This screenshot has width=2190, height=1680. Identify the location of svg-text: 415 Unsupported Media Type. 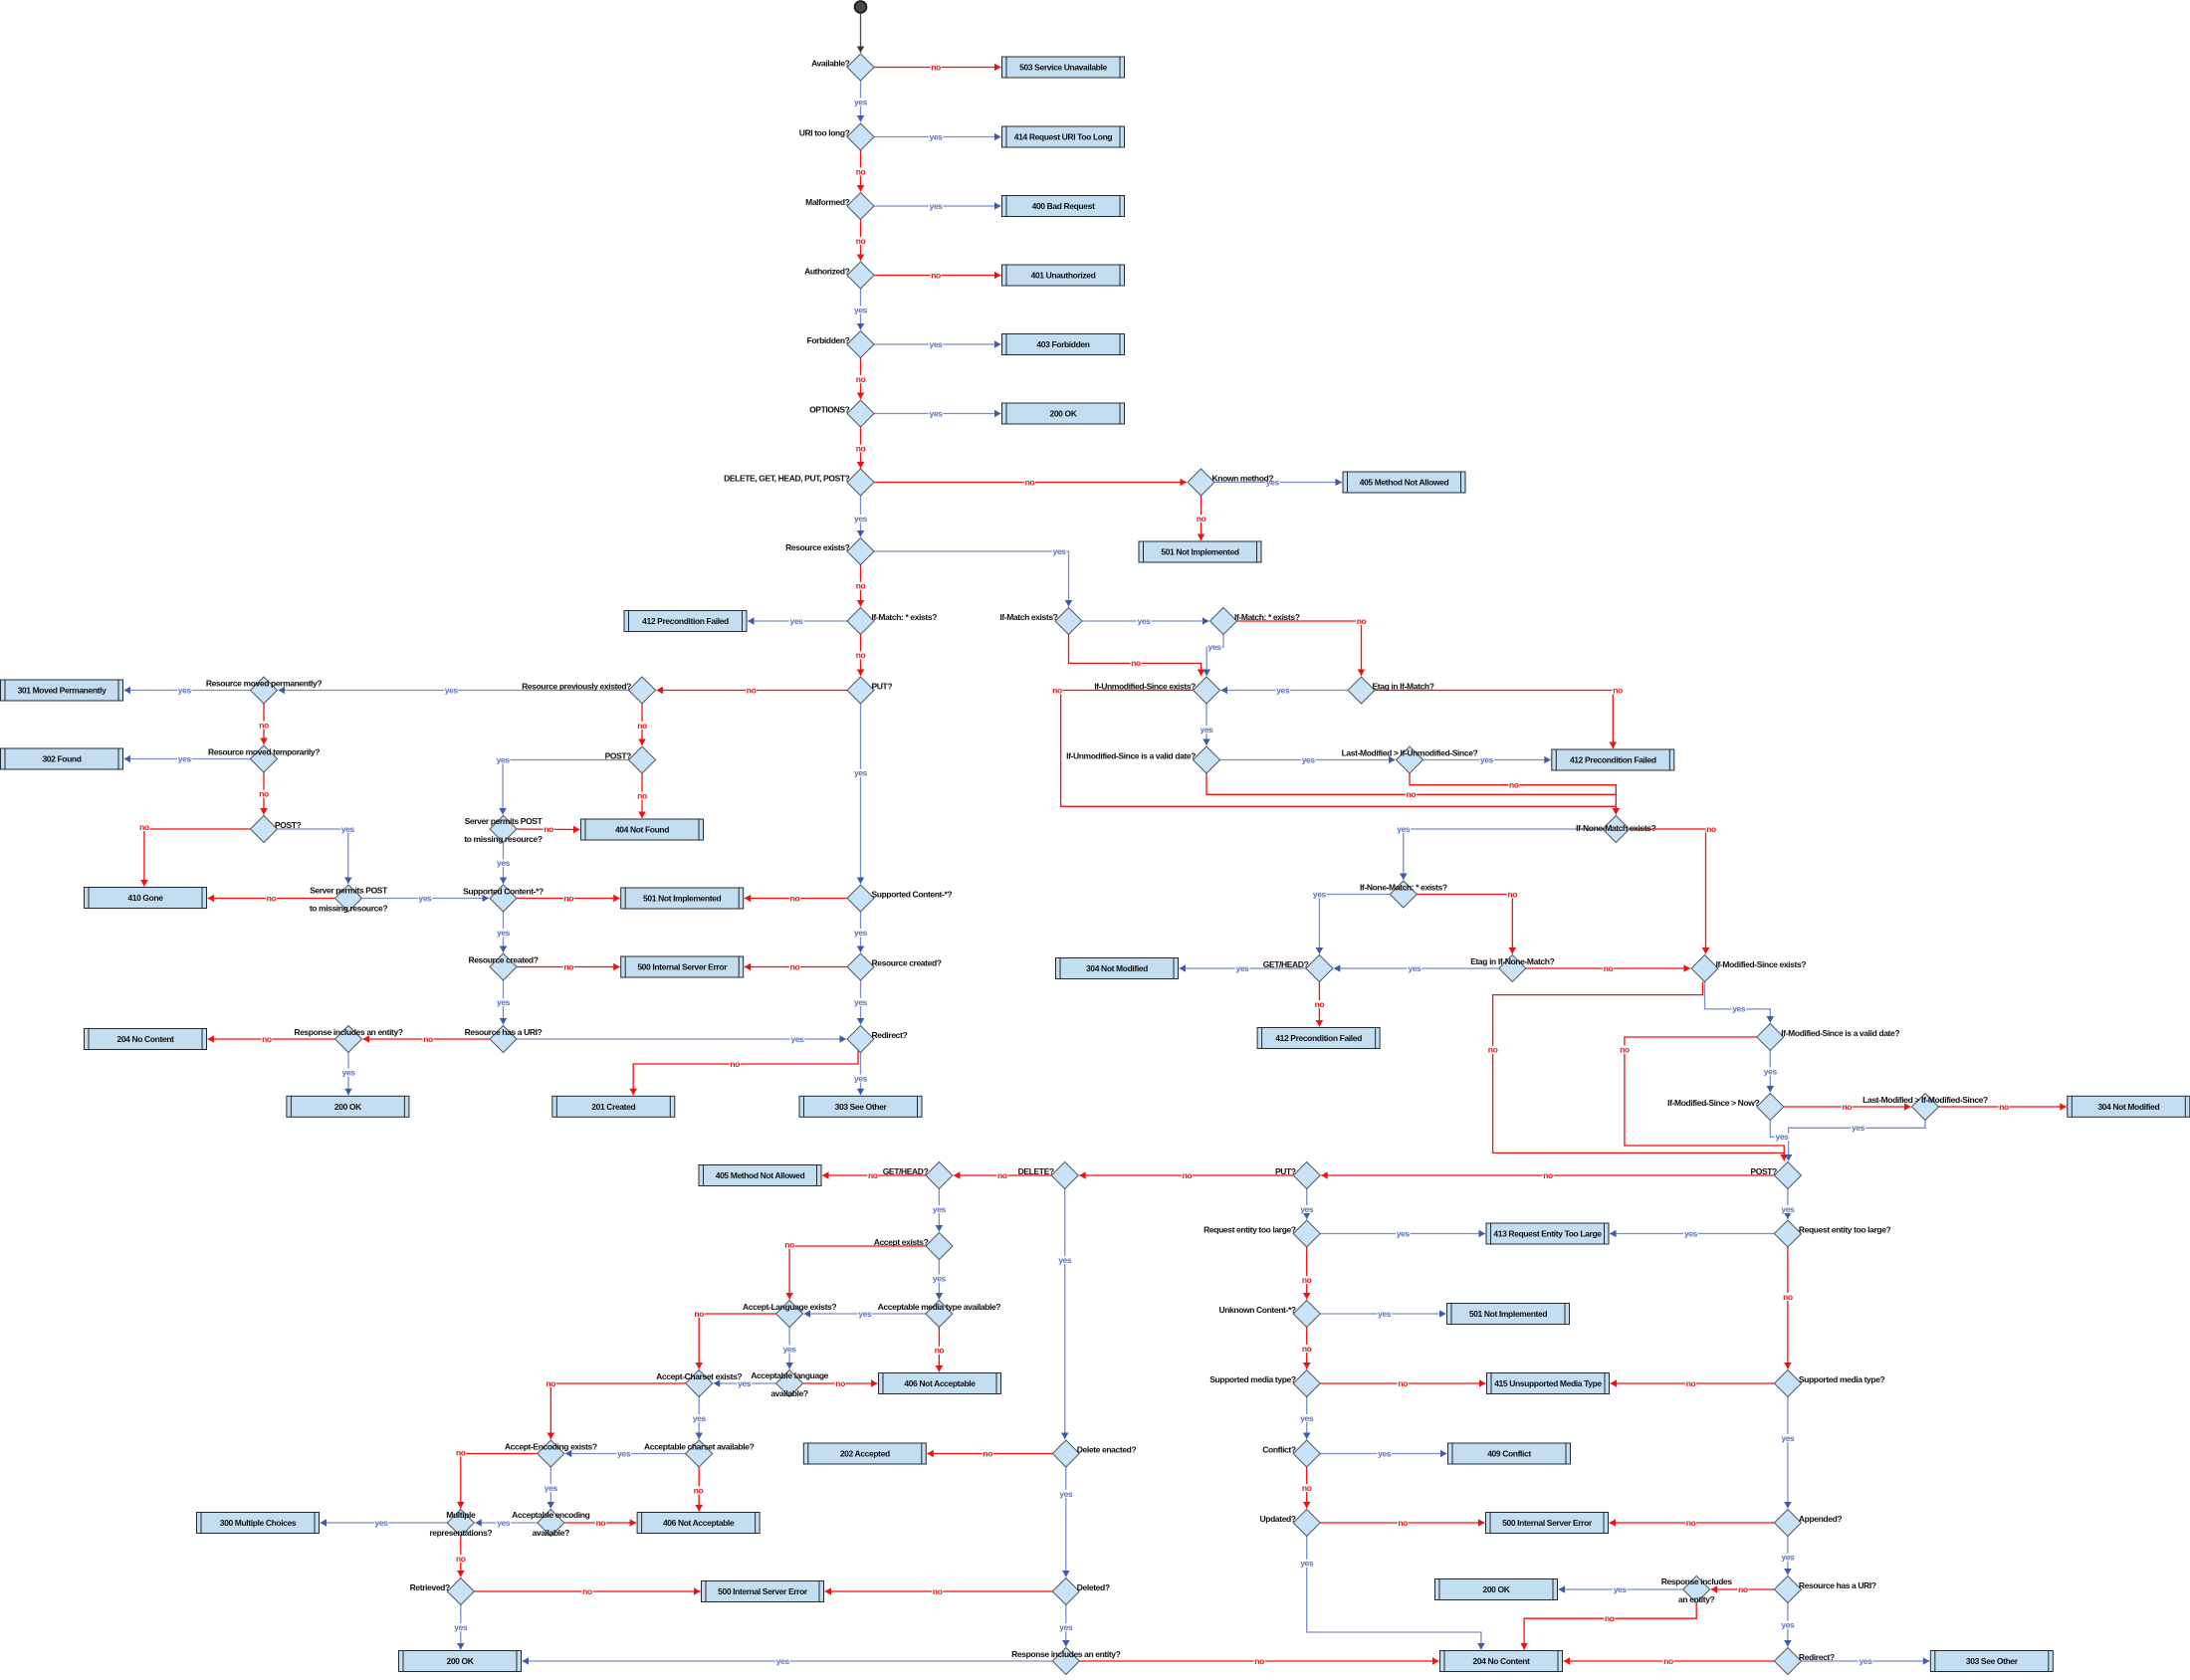
(1548, 1383).